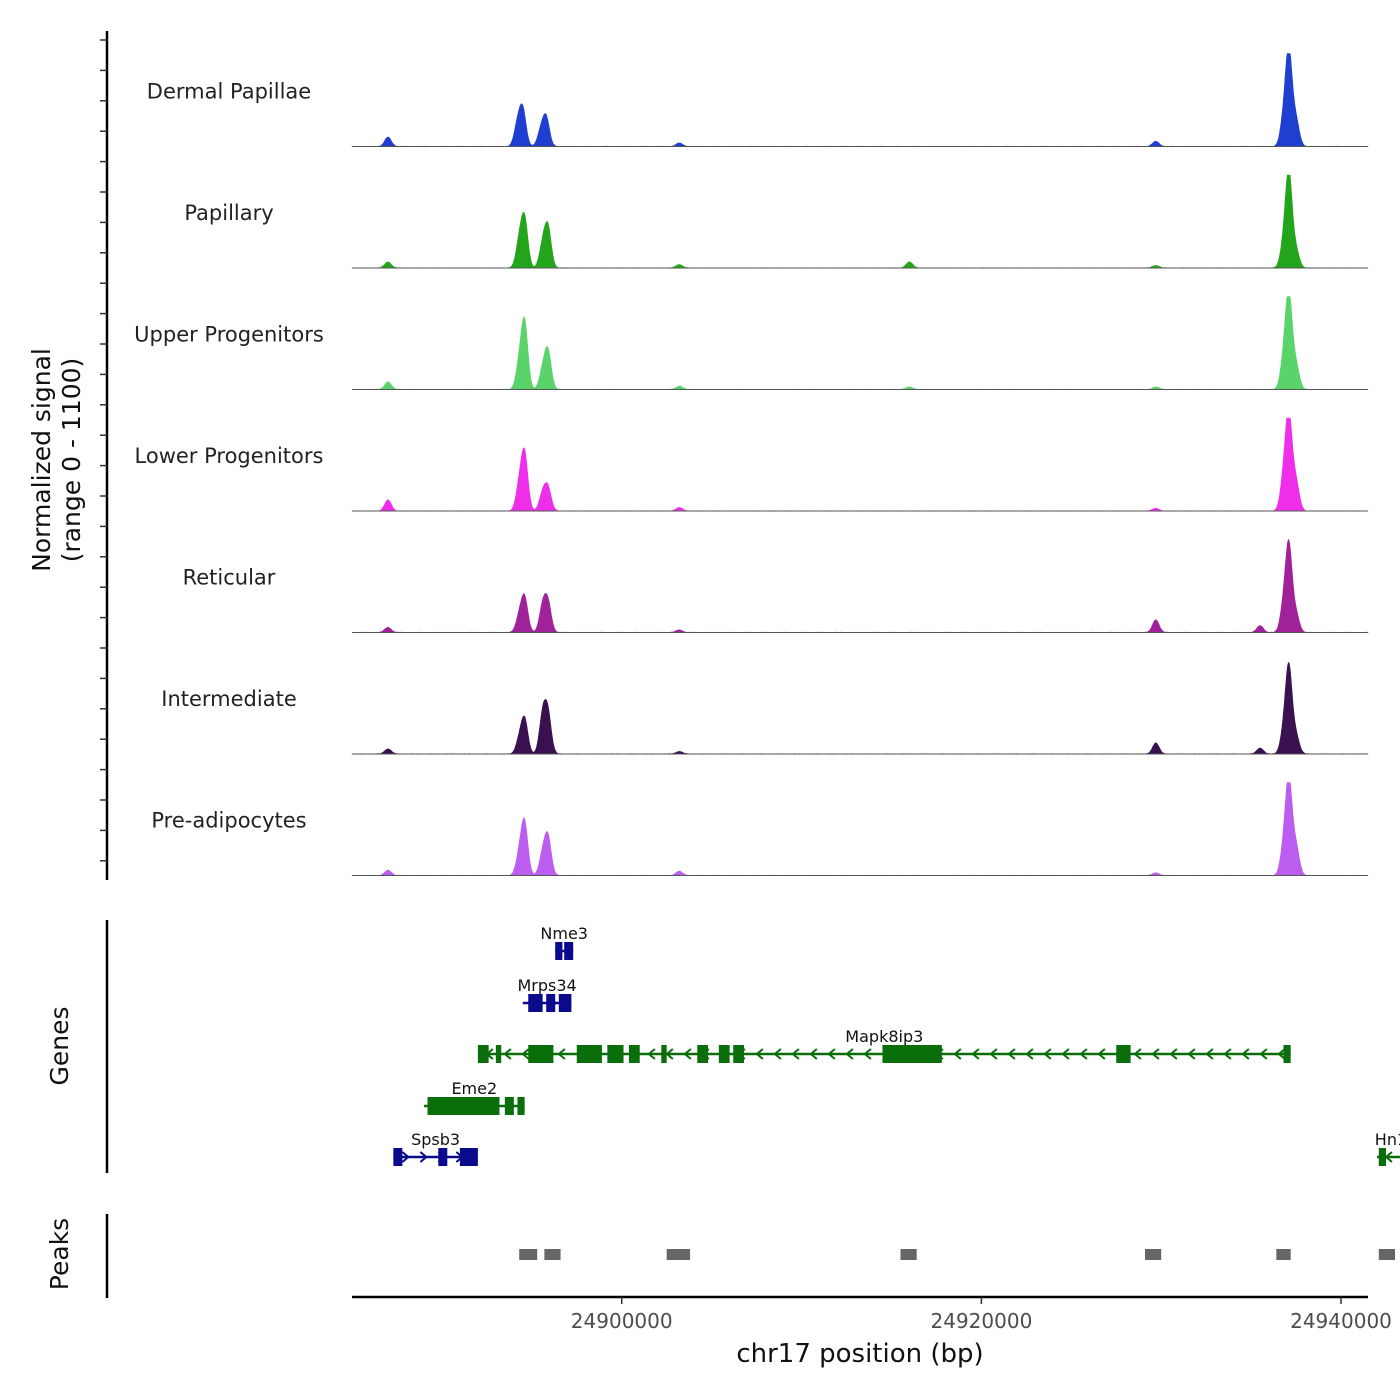  I want to click on gene-label: Spsb3, so click(435, 1139).